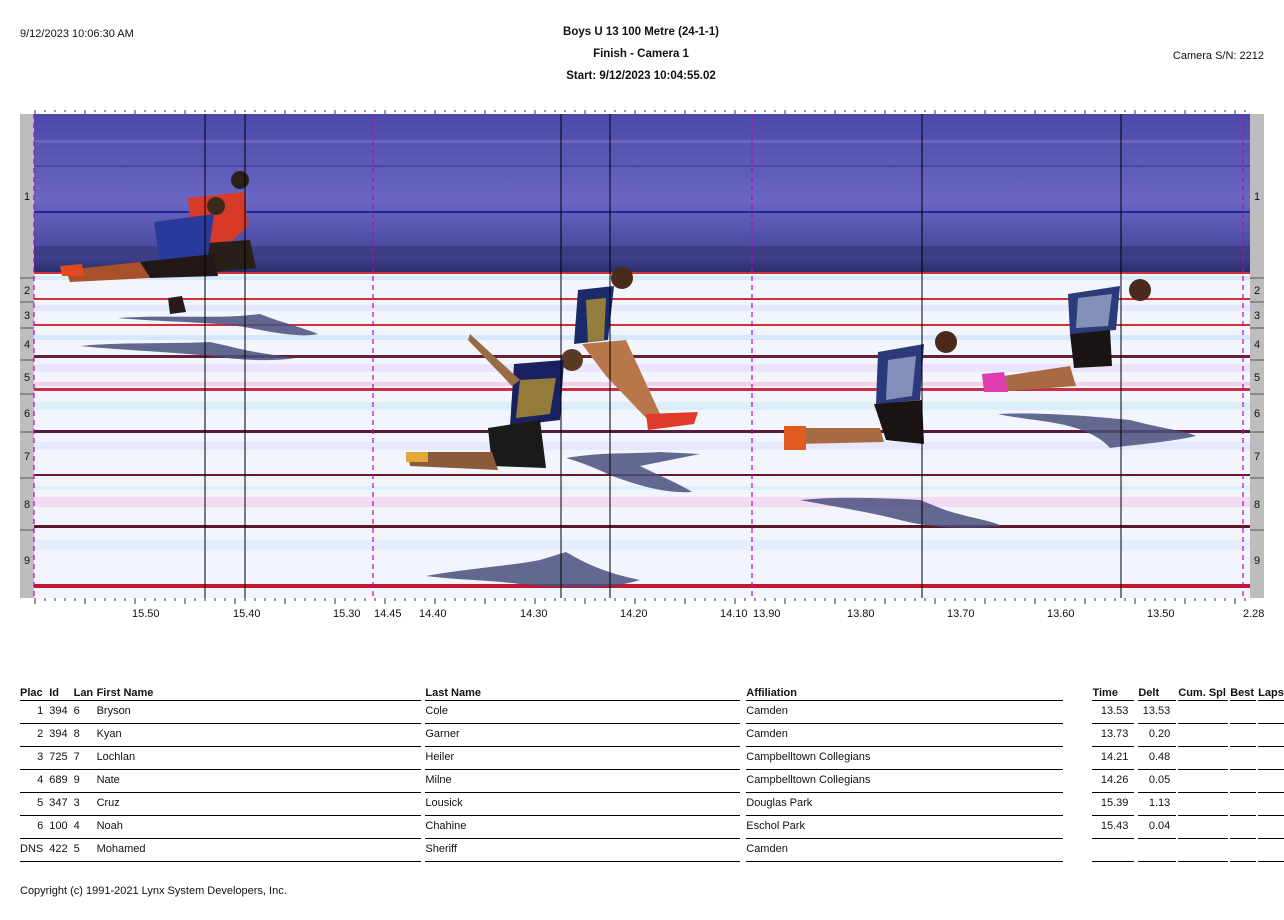  I want to click on id-cell: 100, so click(61, 827).